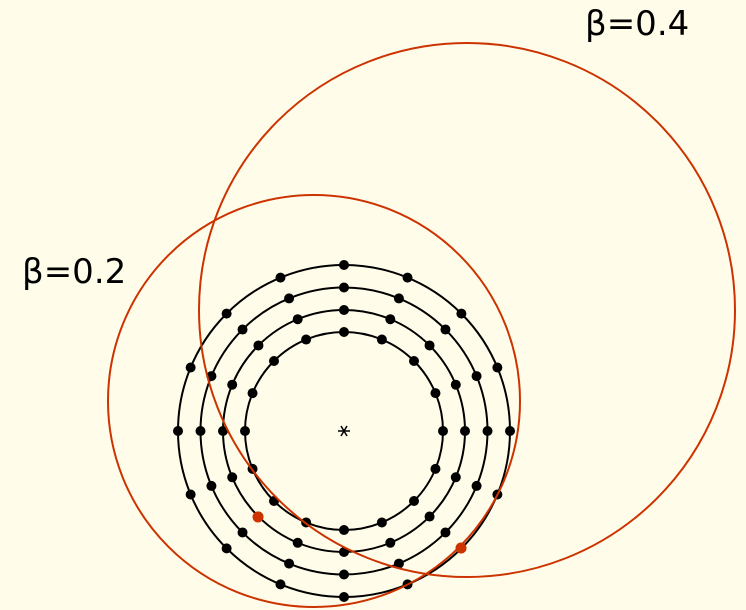 Image resolution: width=746 pixels, height=610 pixels. What do you see at coordinates (637, 24) in the screenshot?
I see `curve-label: β=0.4` at bounding box center [637, 24].